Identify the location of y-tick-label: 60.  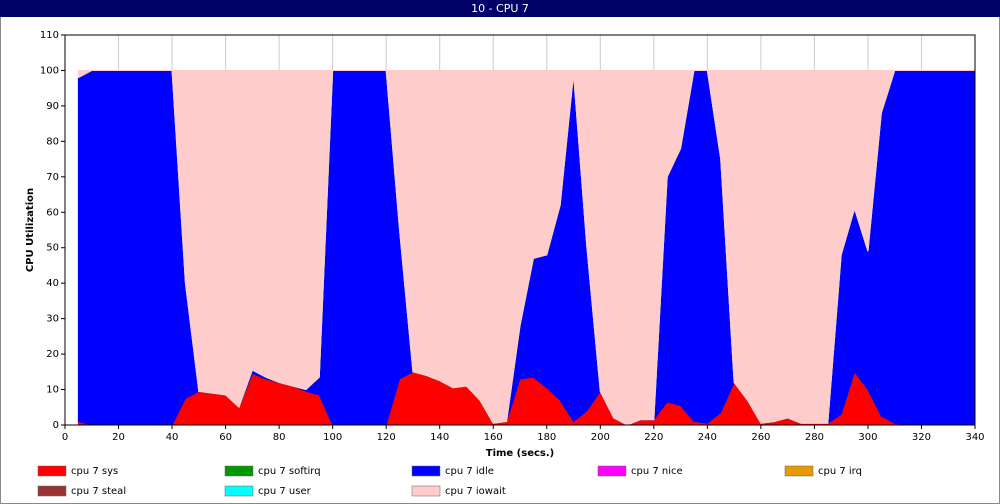
(52, 212).